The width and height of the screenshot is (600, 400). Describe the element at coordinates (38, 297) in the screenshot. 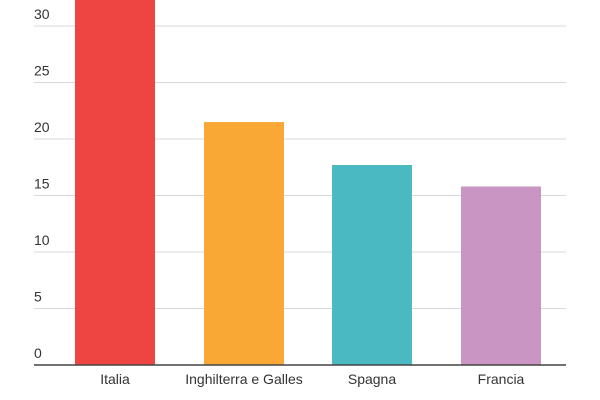

I see `y-tick-label: 5` at that location.